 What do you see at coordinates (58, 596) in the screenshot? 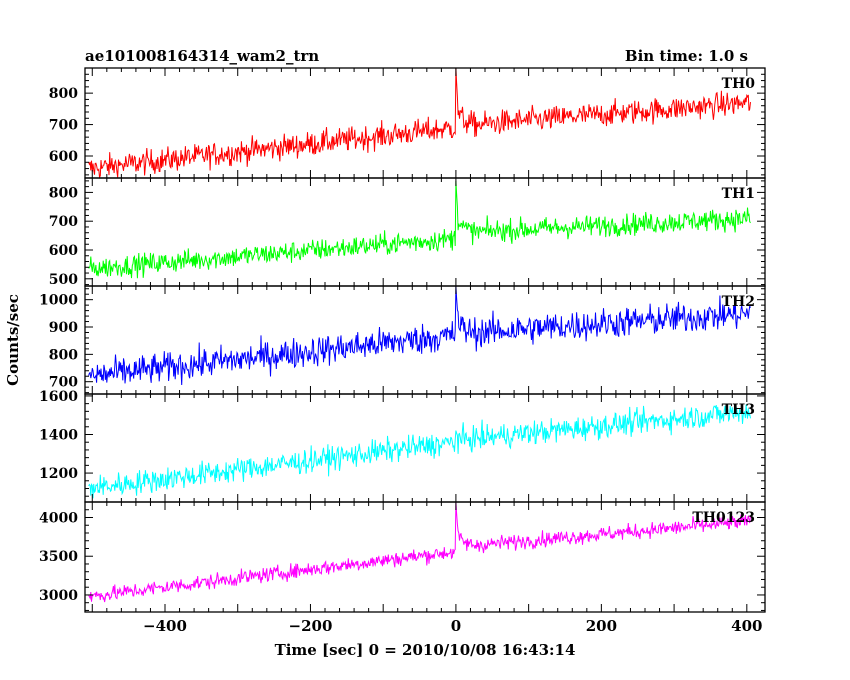
I see `y-tick-label: 3000` at bounding box center [58, 596].